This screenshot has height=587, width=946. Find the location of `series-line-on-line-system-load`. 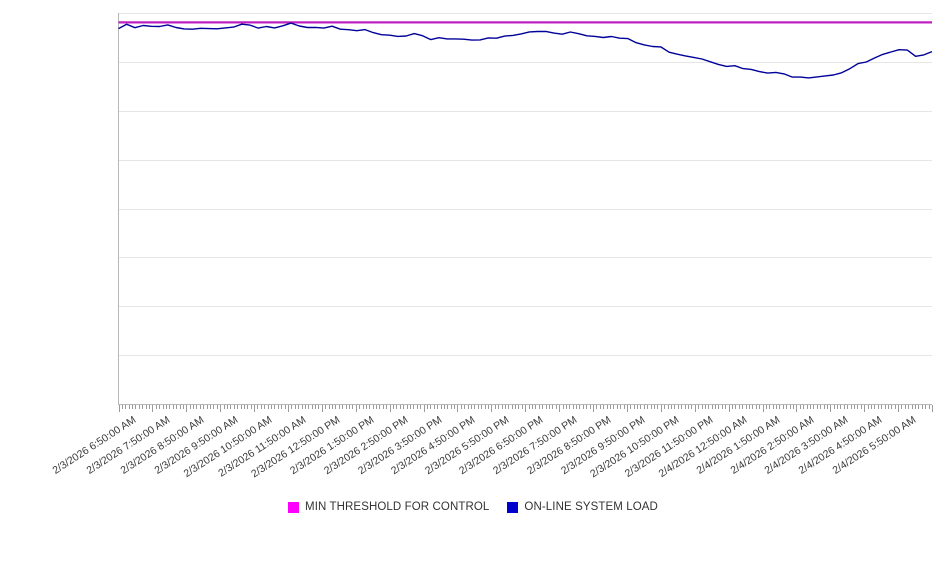

series-line-on-line-system-load is located at coordinates (525, 50).